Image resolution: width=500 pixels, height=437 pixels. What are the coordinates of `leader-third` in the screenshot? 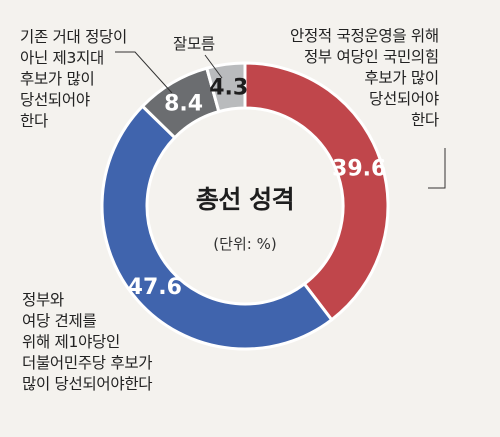 It's located at (144, 72).